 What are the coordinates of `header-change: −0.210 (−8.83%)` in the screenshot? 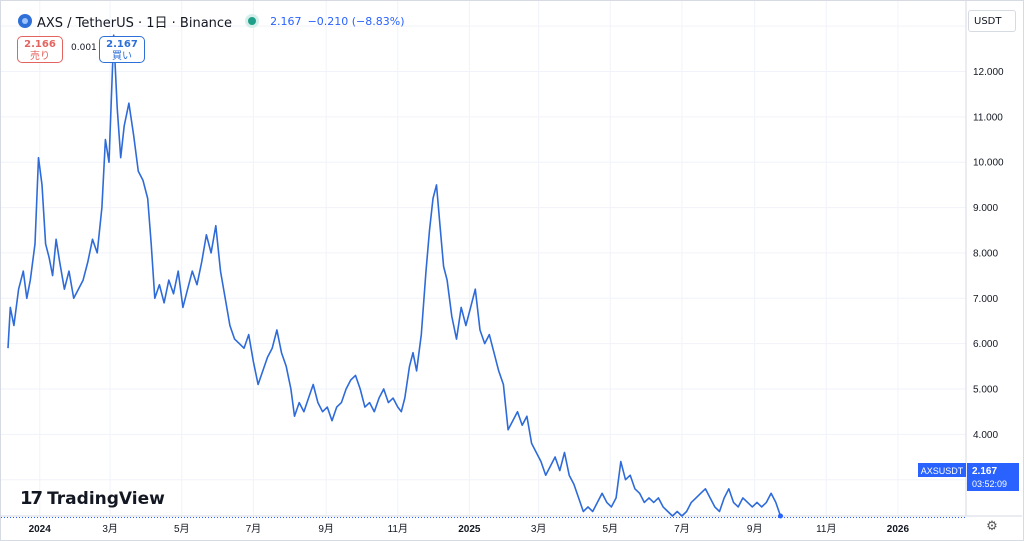 It's located at (356, 21).